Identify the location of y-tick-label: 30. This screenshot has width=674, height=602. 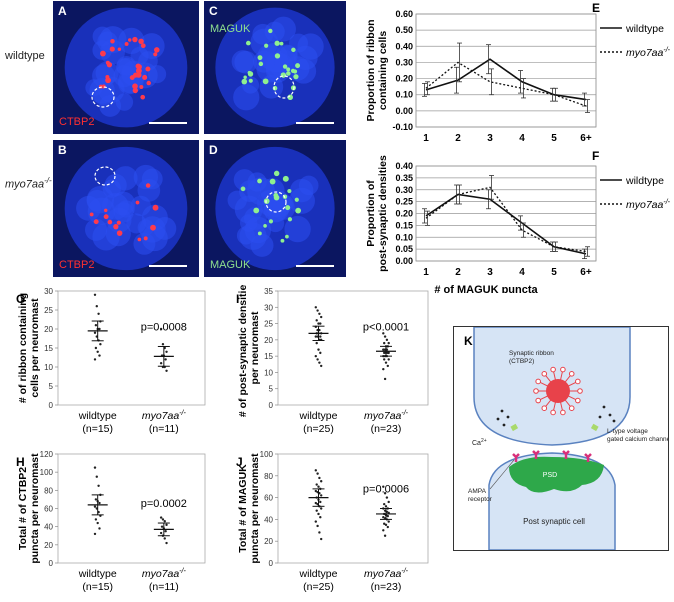
(48, 291).